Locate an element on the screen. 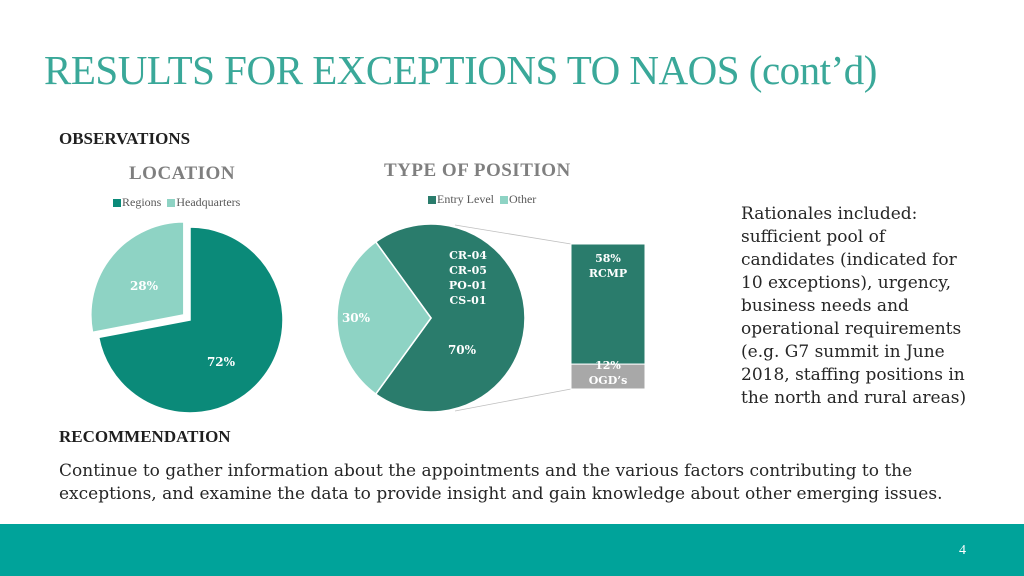 This screenshot has height=576, width=1024. pie-label-group-po-01: PO-01 is located at coordinates (468, 285).